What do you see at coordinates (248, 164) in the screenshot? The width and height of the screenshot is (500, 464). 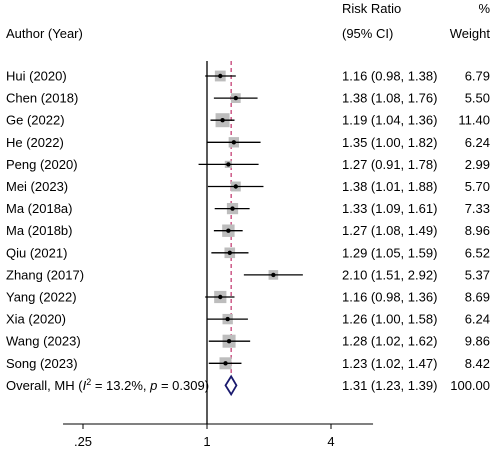 I see `study-row: Peng (2020) 1.27 (0.91, 1.78) 2.99` at bounding box center [248, 164].